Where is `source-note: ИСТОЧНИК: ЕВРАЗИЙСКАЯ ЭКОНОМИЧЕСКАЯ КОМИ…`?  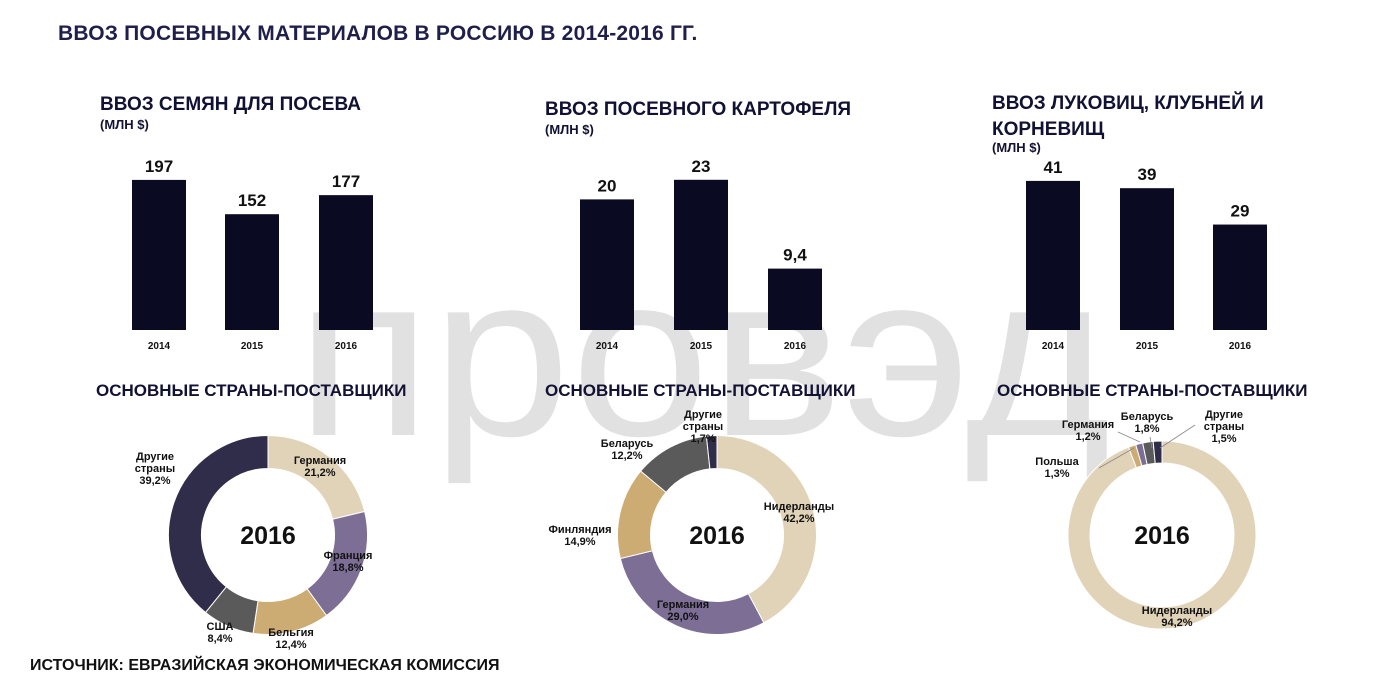 source-note: ИСТОЧНИК: ЕВРАЗИЙСКАЯ ЭКОНОМИЧЕСКАЯ КОМИ… is located at coordinates (265, 665).